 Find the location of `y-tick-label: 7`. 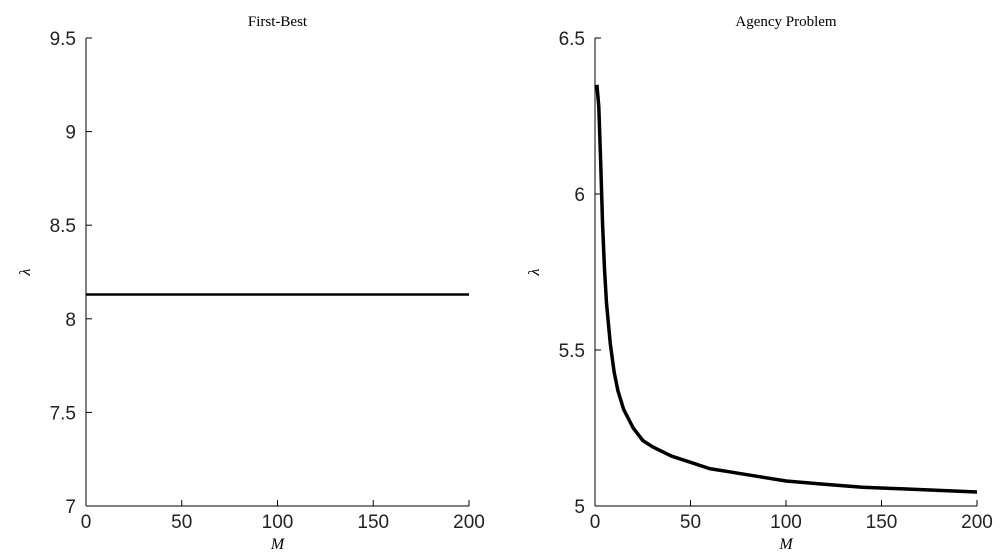

y-tick-label: 7 is located at coordinates (70, 507).